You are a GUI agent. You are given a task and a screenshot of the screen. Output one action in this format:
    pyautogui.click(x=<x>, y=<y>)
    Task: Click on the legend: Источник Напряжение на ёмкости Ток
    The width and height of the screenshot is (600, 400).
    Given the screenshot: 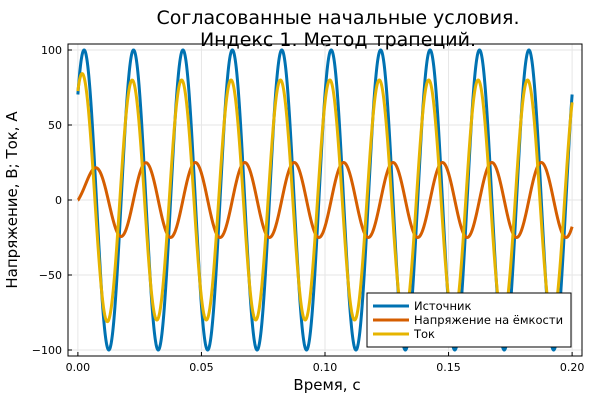 What is the action you would take?
    pyautogui.click(x=469, y=320)
    